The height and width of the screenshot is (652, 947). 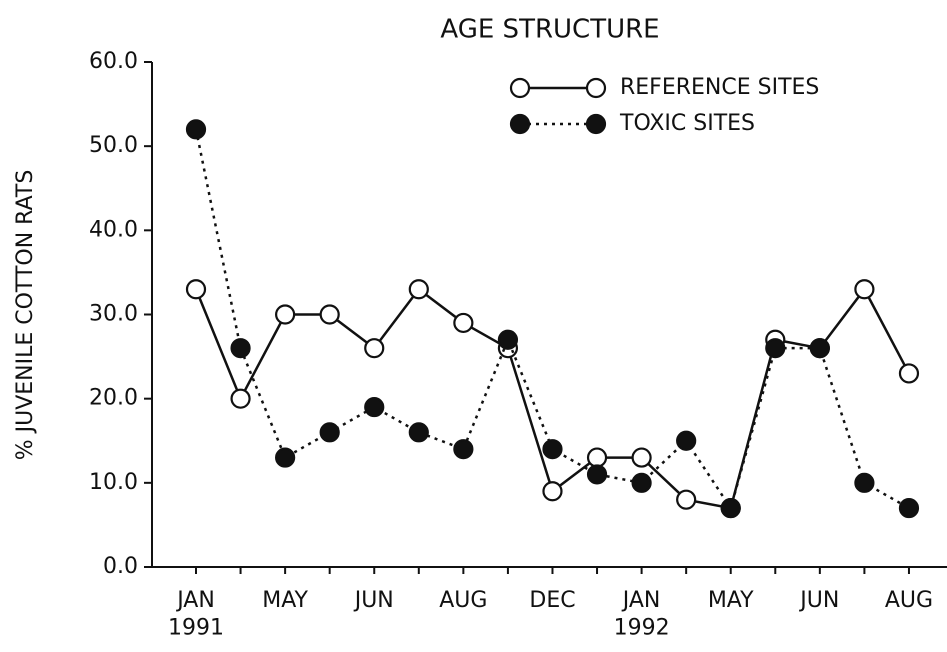 What do you see at coordinates (113, 482) in the screenshot?
I see `y-tick-label: 10.0` at bounding box center [113, 482].